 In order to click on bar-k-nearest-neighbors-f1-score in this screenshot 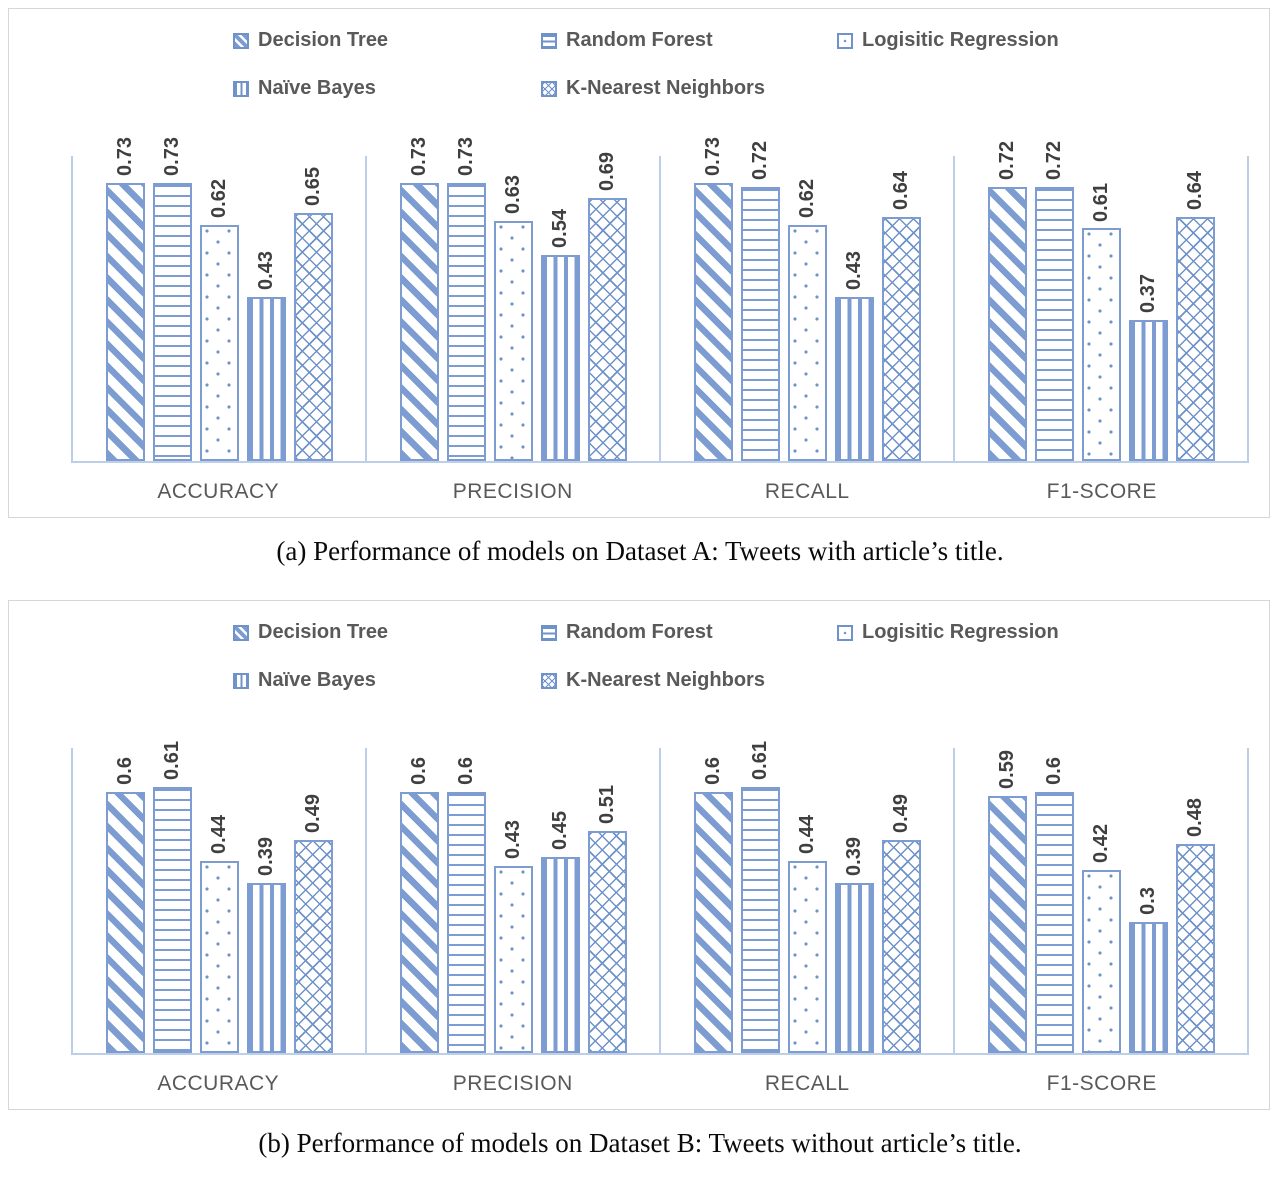, I will do `click(1195, 339)`.